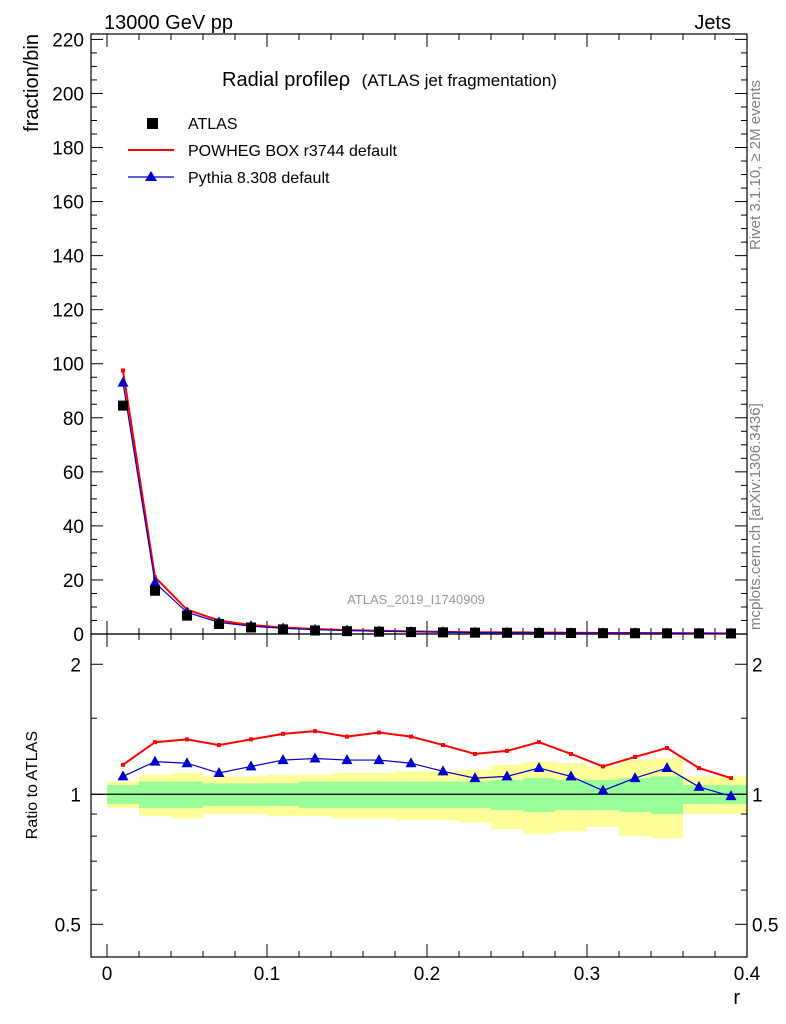 This screenshot has width=786, height=1024. I want to click on main-subtitle: (ATLAS jet fragmentation), so click(459, 80).